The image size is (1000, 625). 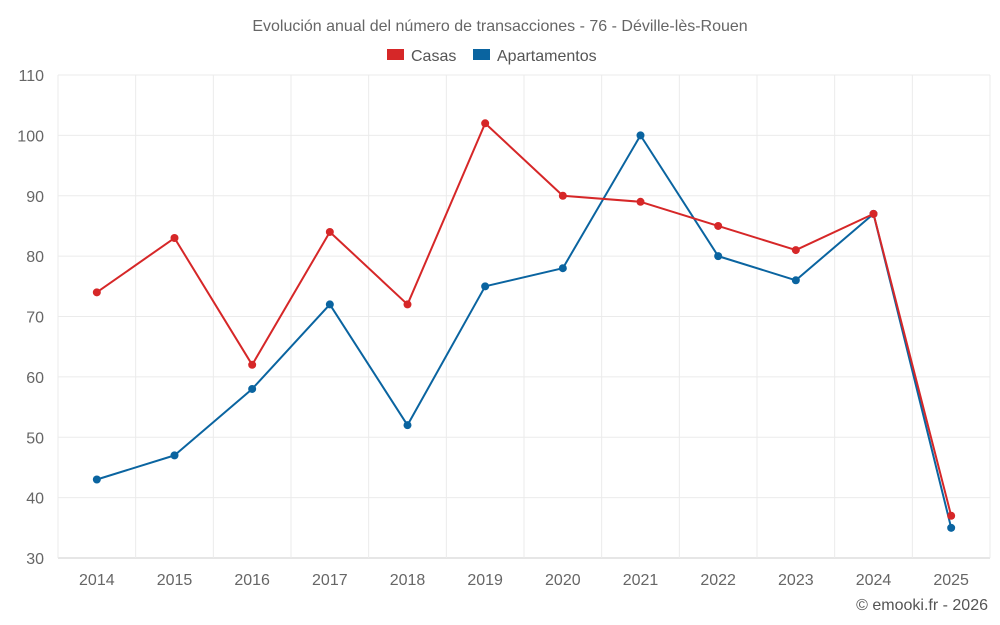 I want to click on y-tick-label: 100, so click(x=30, y=136).